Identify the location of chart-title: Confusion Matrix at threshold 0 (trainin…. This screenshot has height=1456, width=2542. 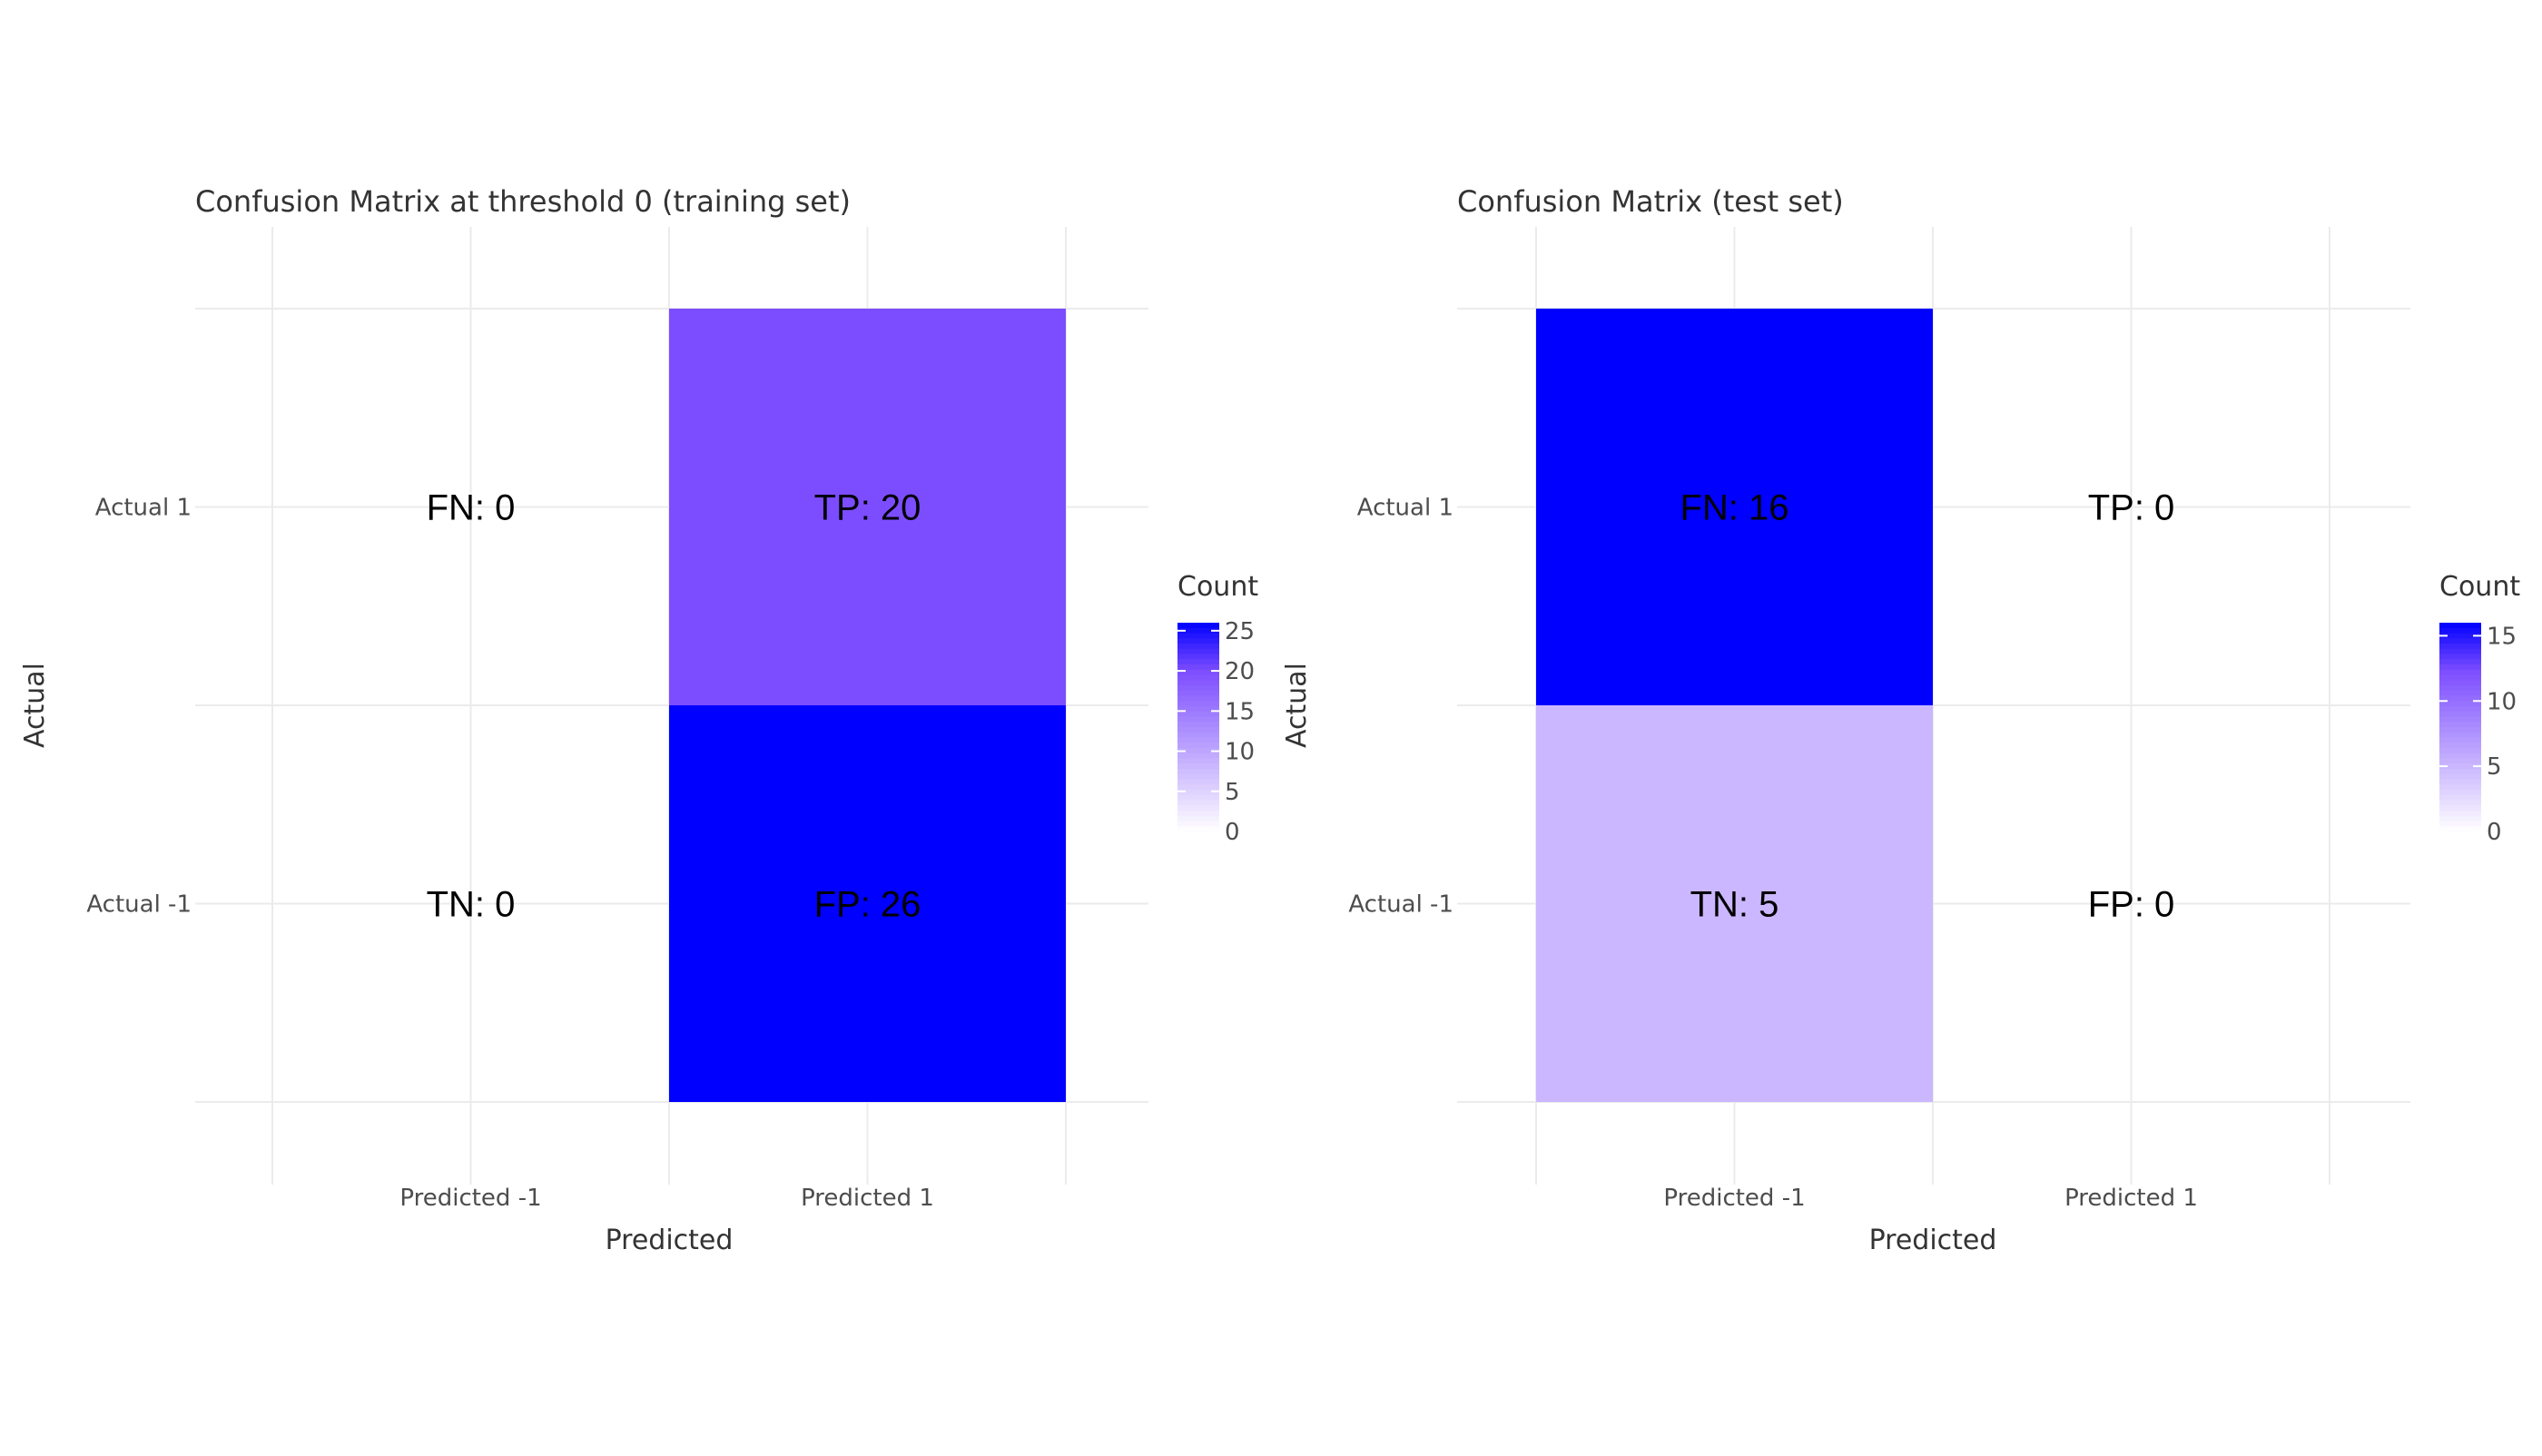
(523, 201).